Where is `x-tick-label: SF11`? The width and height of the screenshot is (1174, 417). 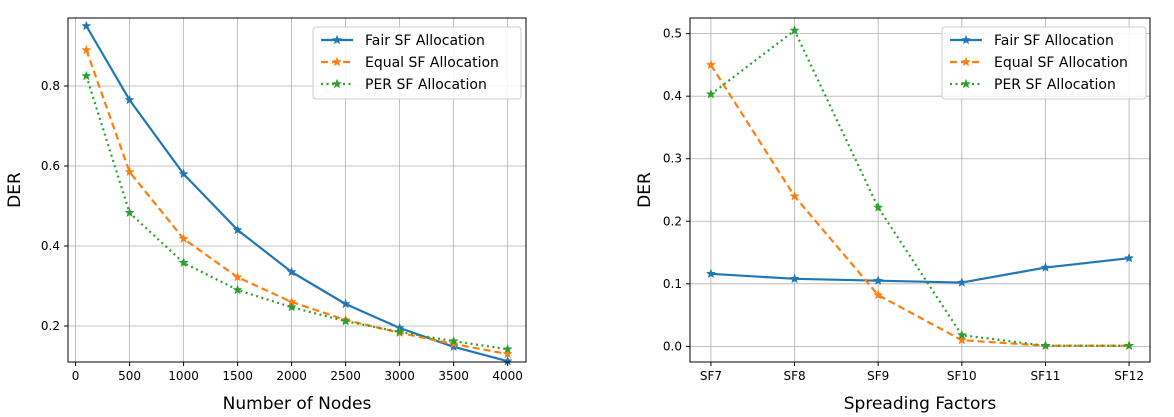 x-tick-label: SF11 is located at coordinates (1046, 376).